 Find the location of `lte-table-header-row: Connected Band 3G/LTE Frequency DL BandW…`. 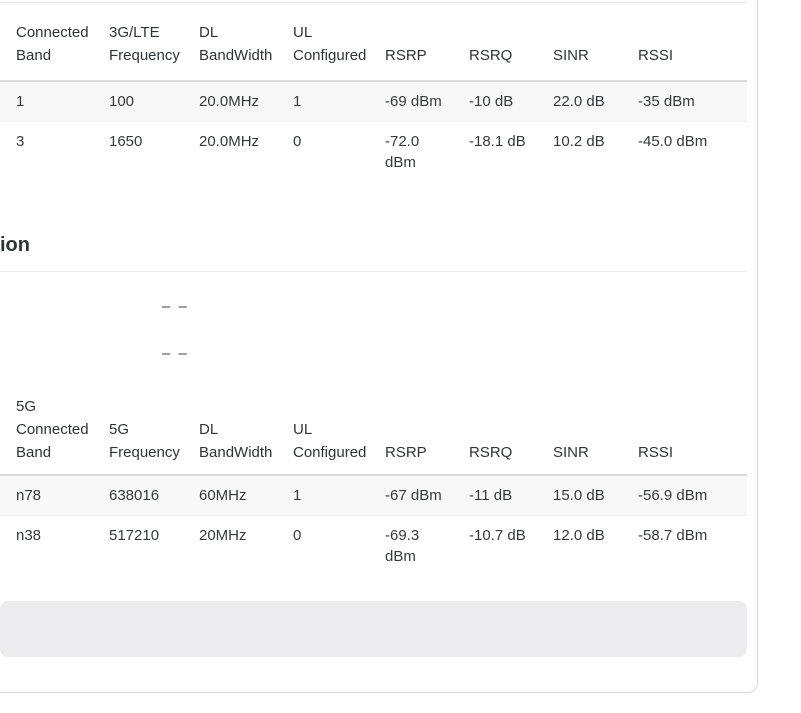

lte-table-header-row: Connected Band 3G/LTE Frequency DL BandW… is located at coordinates (373, 42).